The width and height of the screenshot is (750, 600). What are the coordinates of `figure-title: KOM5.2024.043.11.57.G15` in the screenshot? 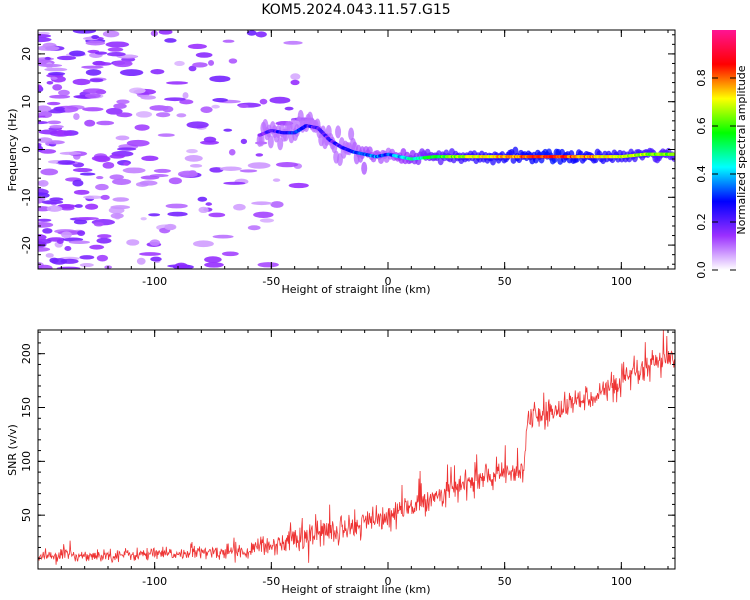 It's located at (356, 10).